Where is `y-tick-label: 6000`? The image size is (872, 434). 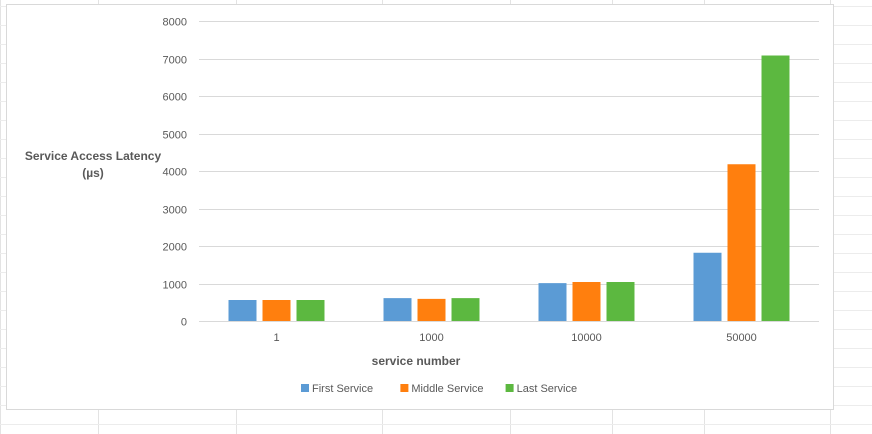 y-tick-label: 6000 is located at coordinates (175, 98).